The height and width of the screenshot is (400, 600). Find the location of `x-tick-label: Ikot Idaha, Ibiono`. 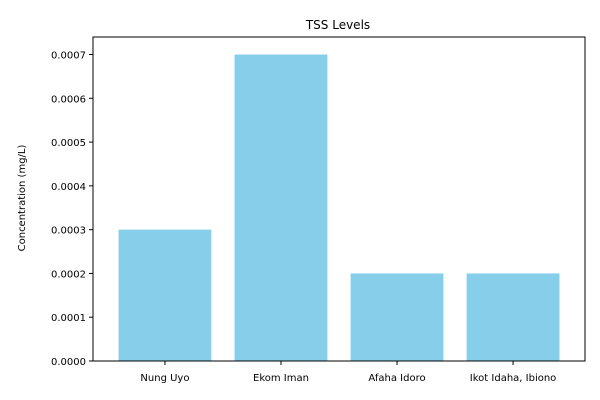

x-tick-label: Ikot Idaha, Ibiono is located at coordinates (513, 378).